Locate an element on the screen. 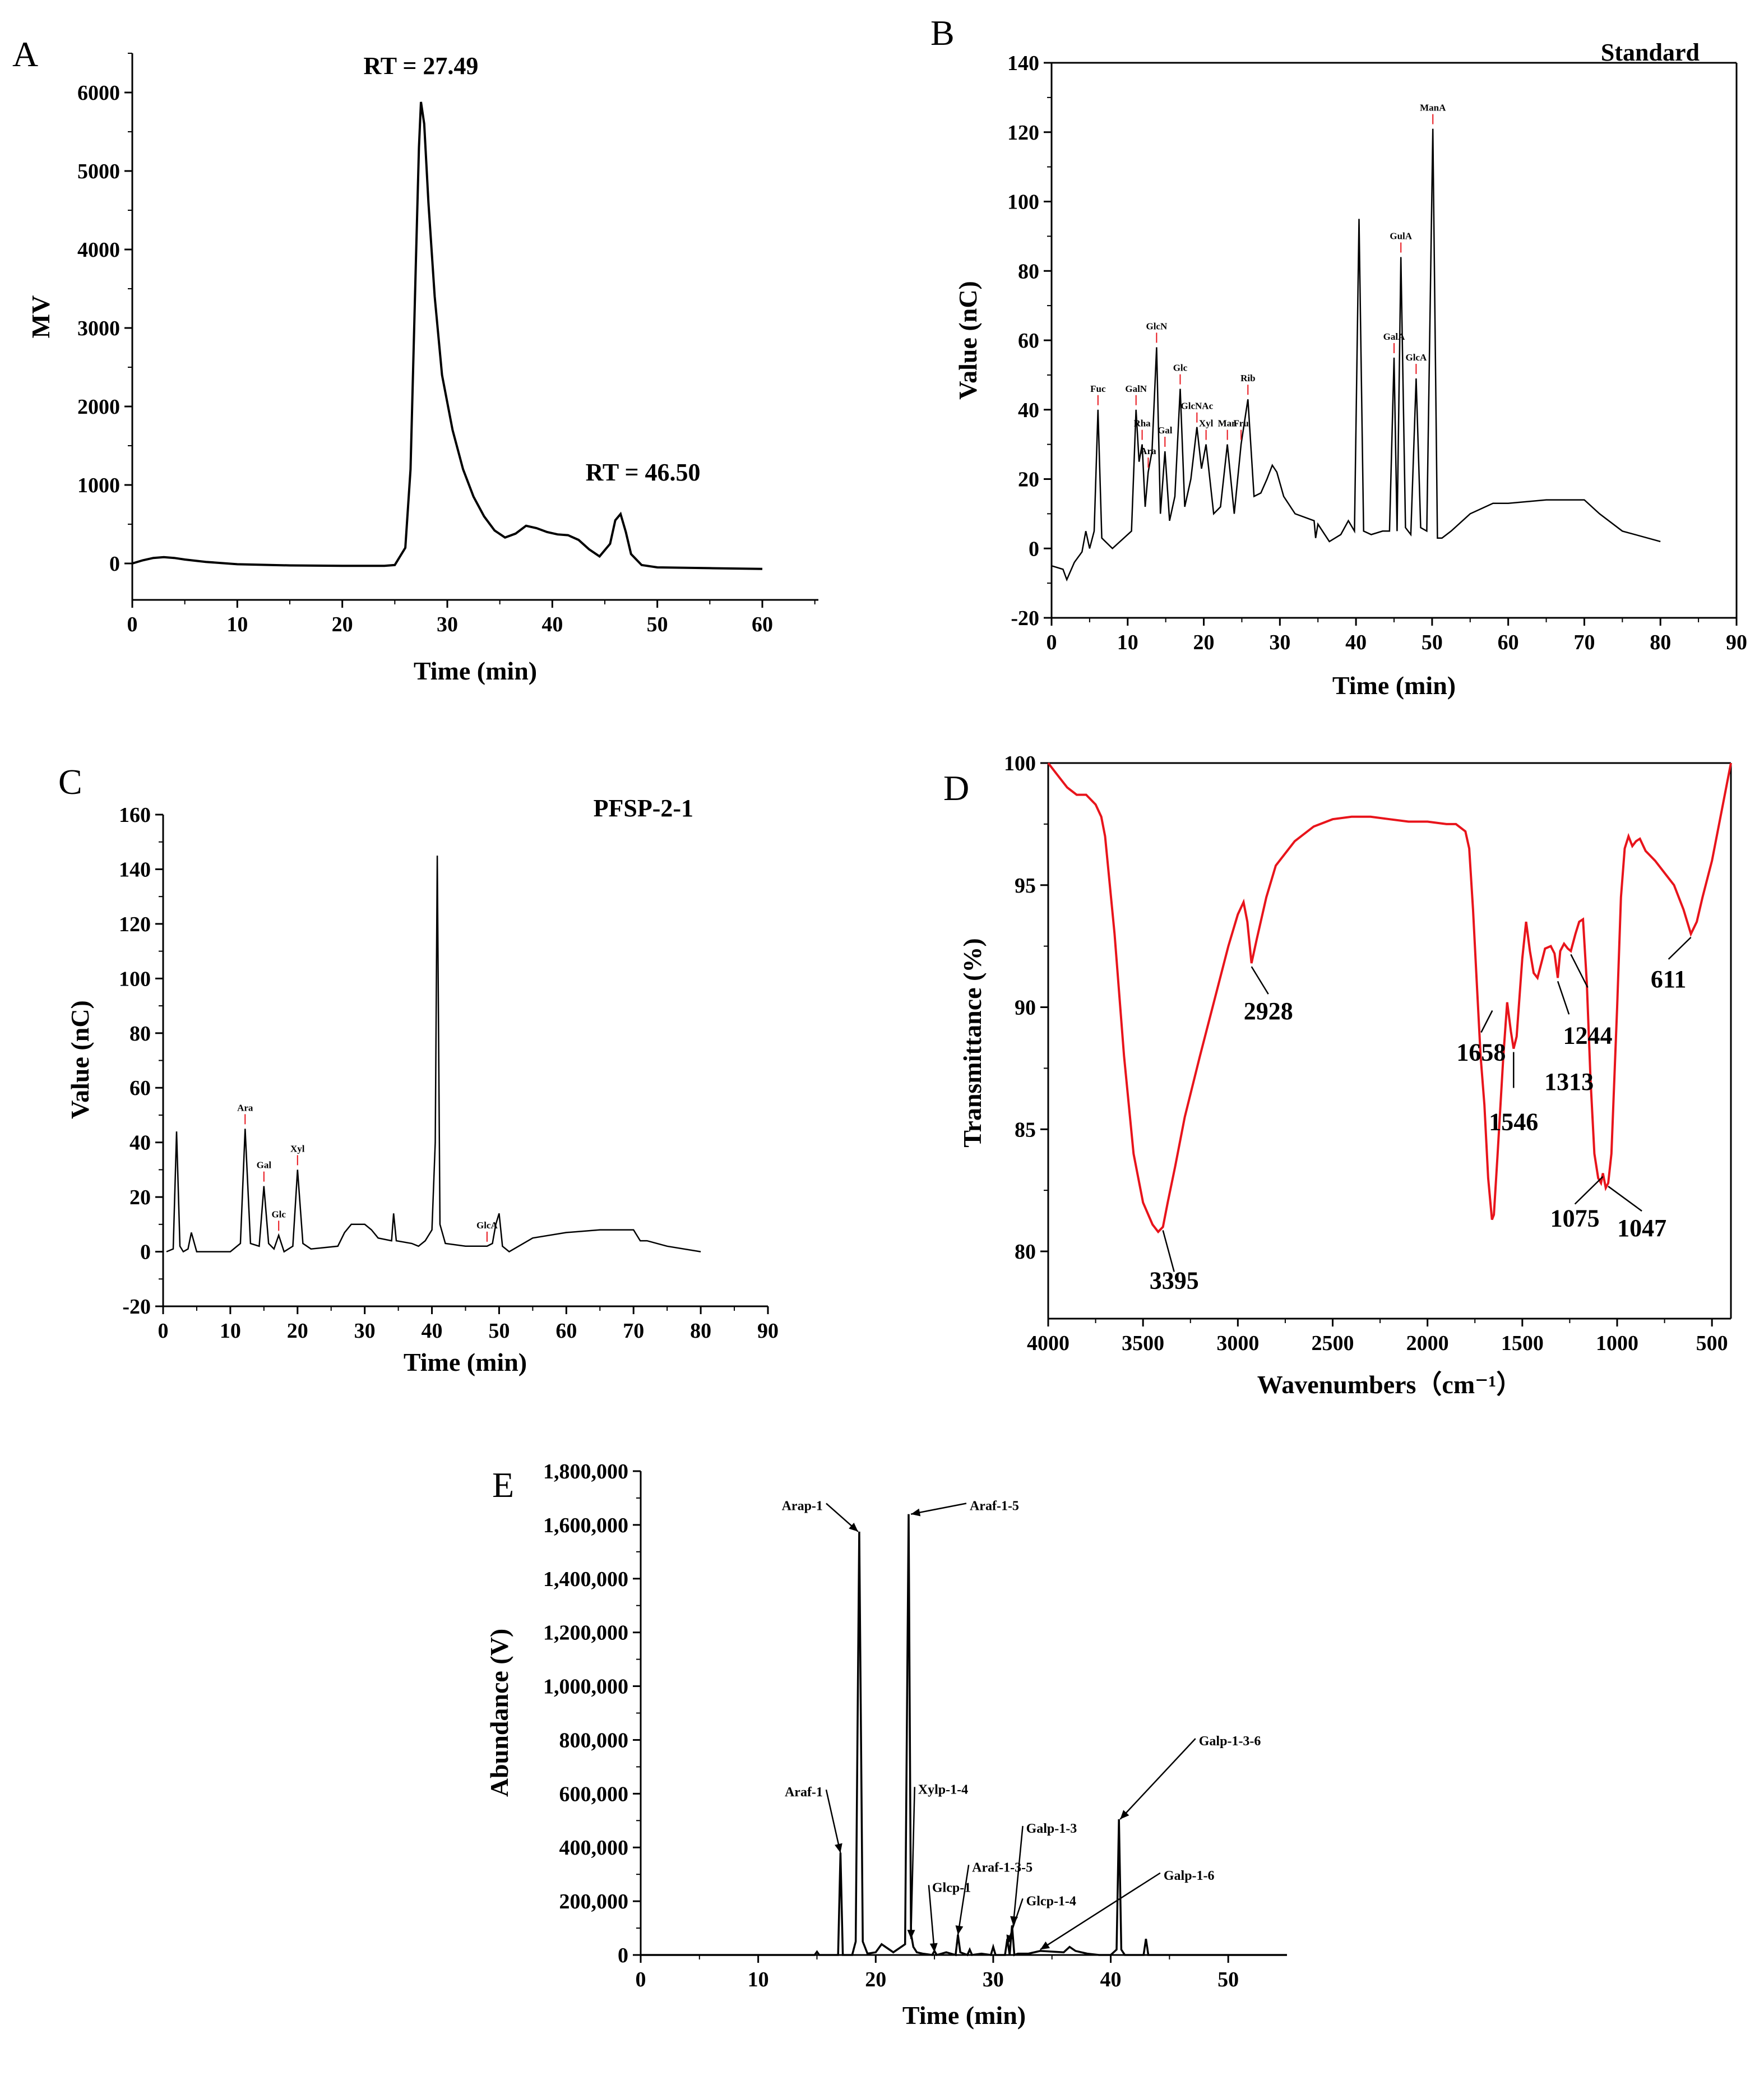  y-tick-label: 400,000 is located at coordinates (594, 1848).